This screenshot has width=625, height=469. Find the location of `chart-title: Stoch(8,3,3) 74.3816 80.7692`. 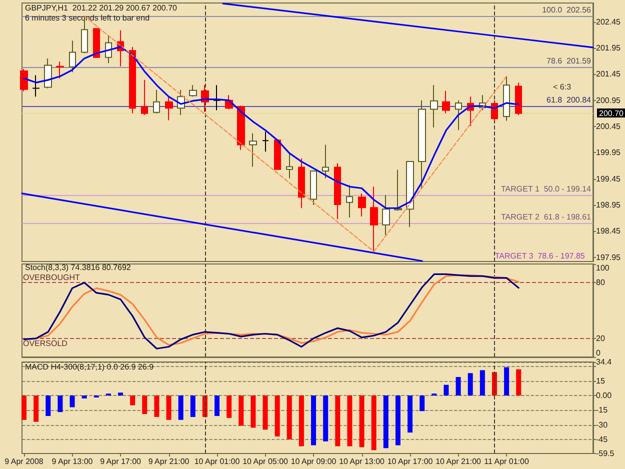

chart-title: Stoch(8,3,3) 74.3816 80.7692 is located at coordinates (78, 267).